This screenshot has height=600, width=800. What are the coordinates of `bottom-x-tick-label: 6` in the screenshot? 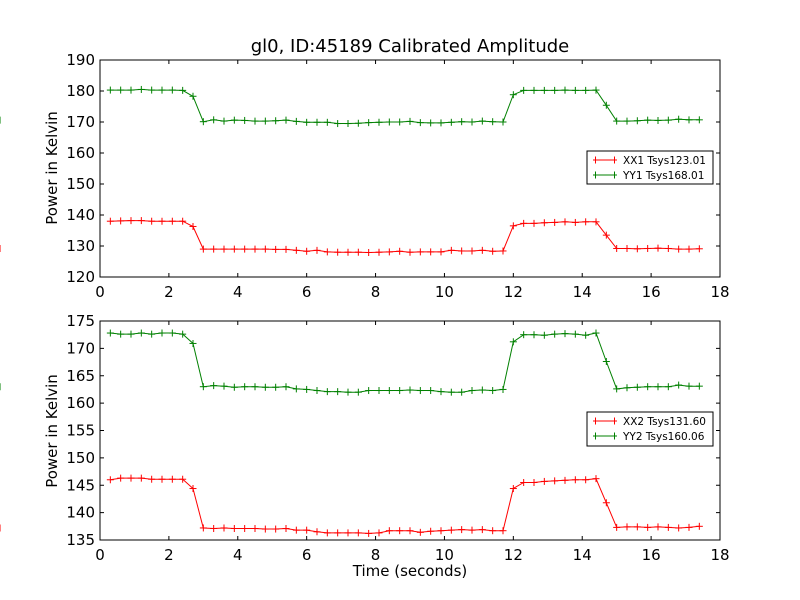 It's located at (307, 555).